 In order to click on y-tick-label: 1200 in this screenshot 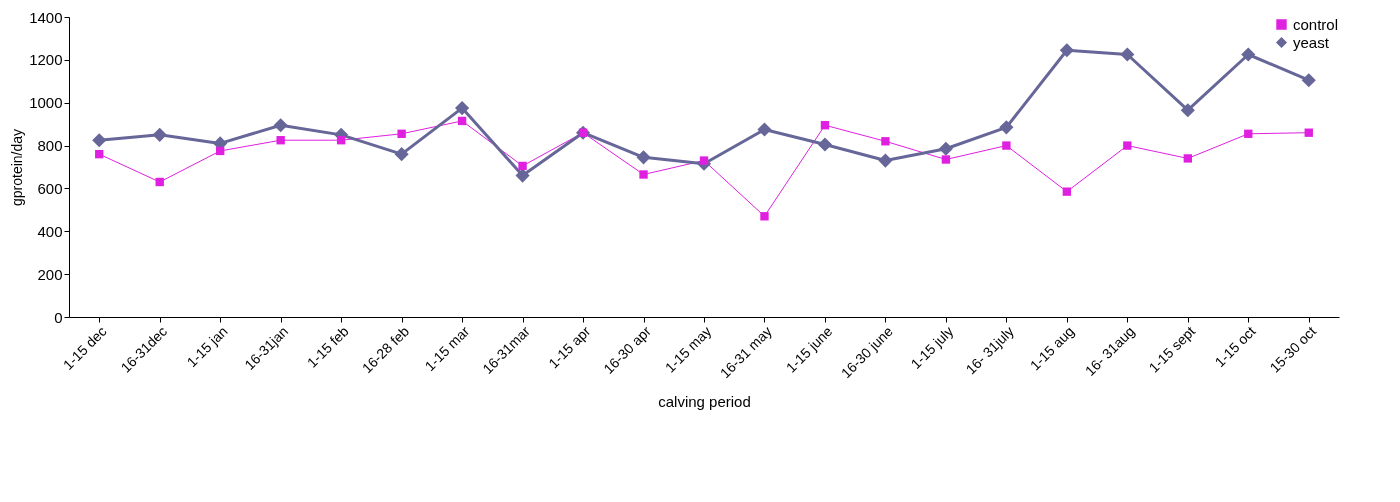, I will do `click(46, 60)`.